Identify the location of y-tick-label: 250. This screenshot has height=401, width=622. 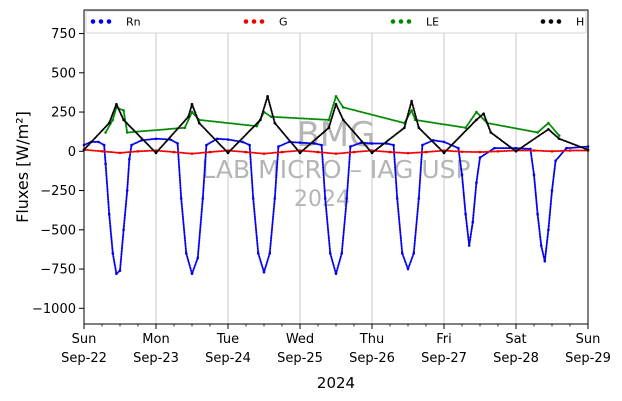
(63, 113).